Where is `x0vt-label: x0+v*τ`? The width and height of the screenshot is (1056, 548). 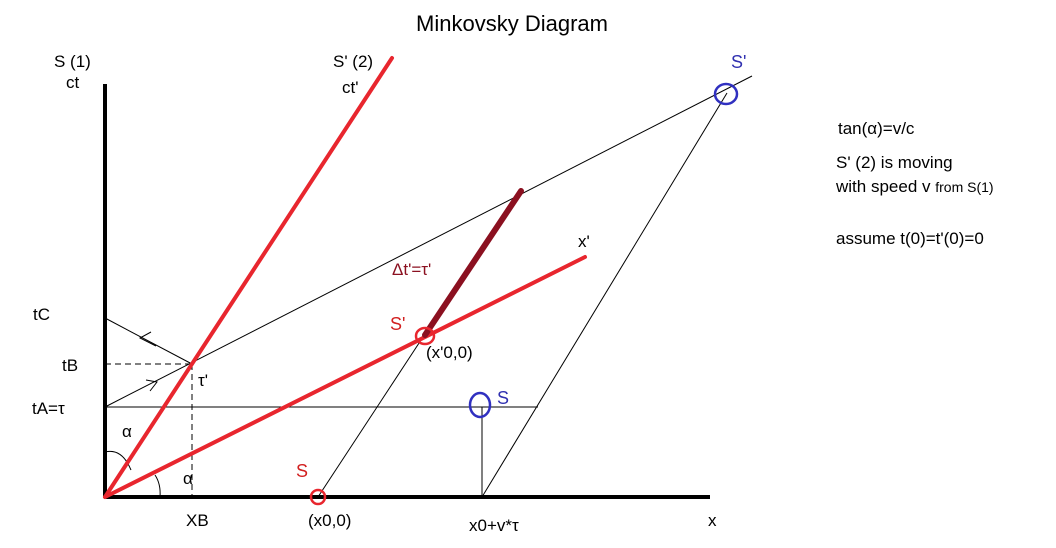 x0vt-label: x0+v*τ is located at coordinates (494, 525).